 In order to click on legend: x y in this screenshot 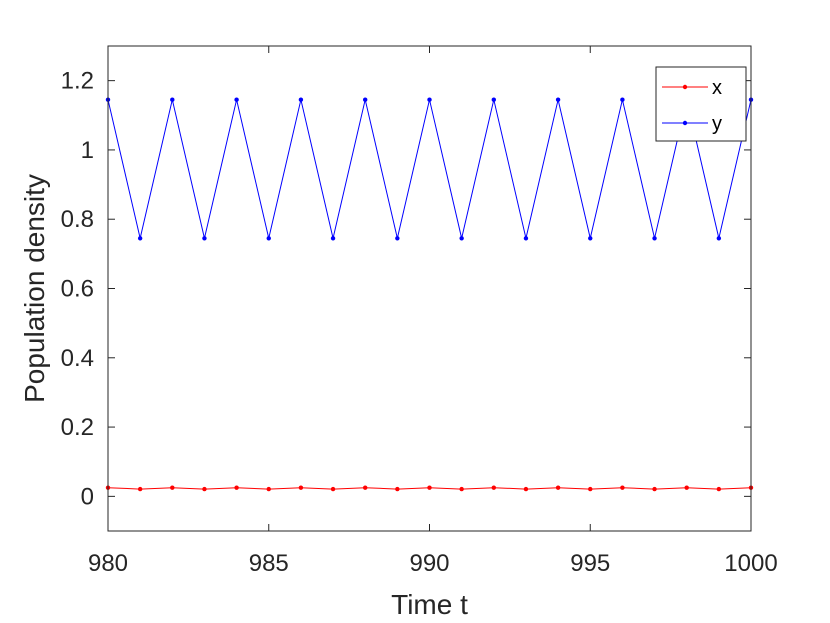, I will do `click(701, 104)`.